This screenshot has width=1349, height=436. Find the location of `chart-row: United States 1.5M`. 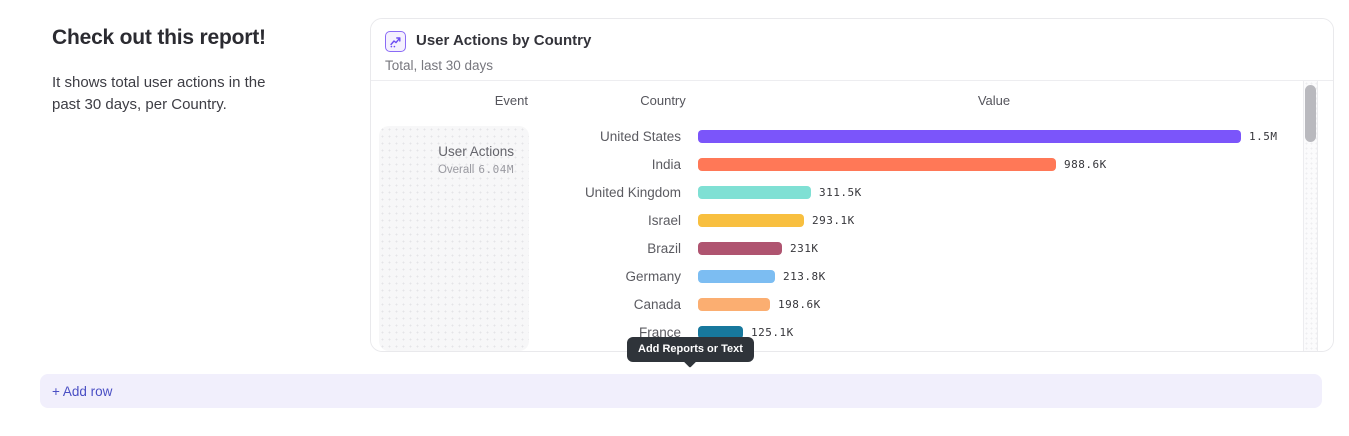

chart-row: United States 1.5M is located at coordinates (836, 136).